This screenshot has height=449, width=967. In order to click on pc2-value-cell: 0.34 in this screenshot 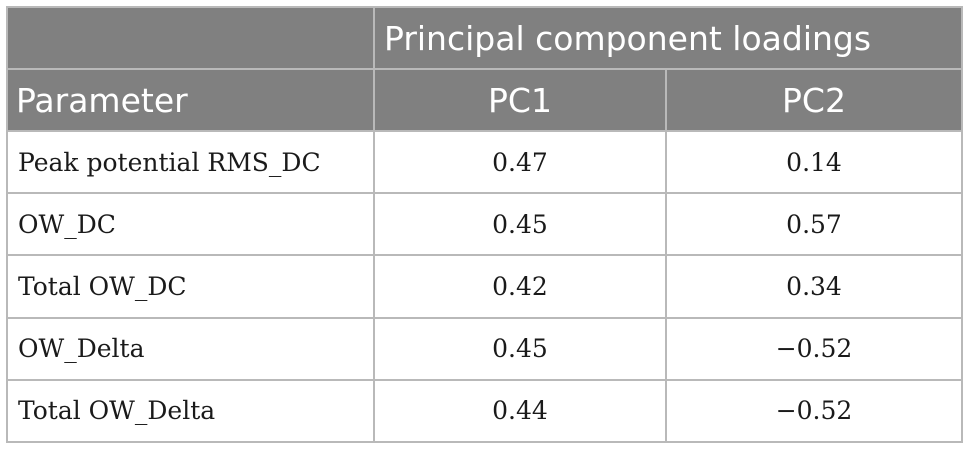, I will do `click(814, 286)`.